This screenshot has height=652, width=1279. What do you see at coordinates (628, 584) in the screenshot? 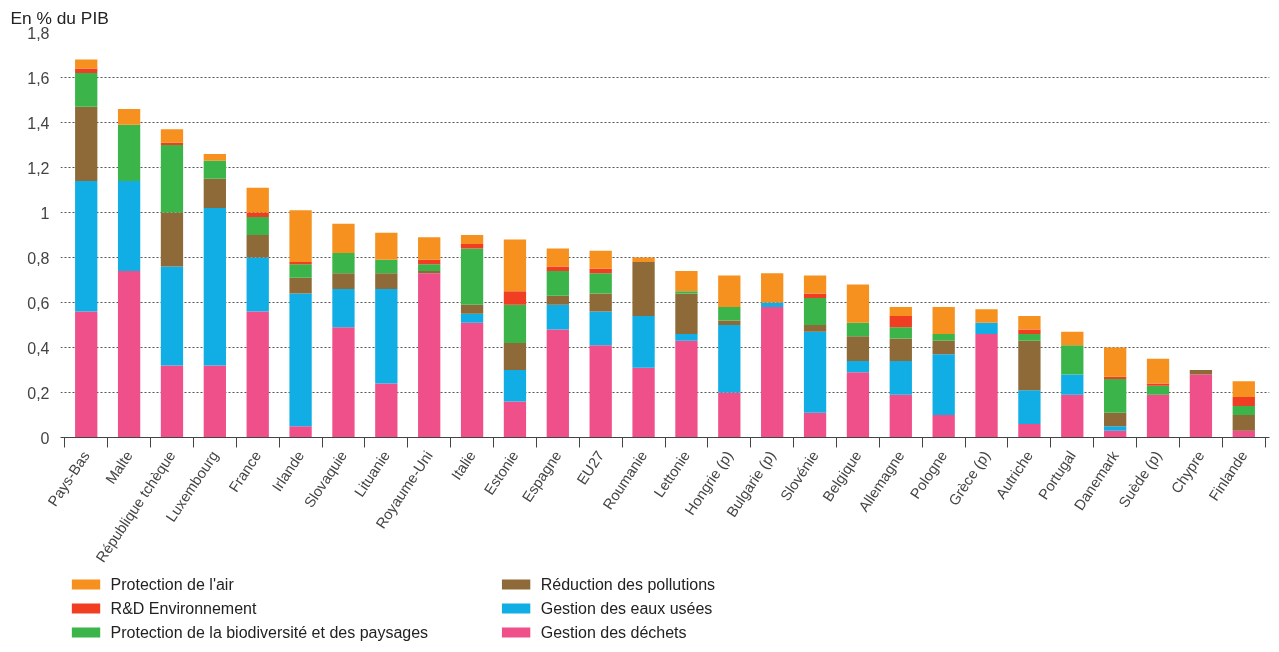
I see `legend-label: Réduction des pollutions` at bounding box center [628, 584].